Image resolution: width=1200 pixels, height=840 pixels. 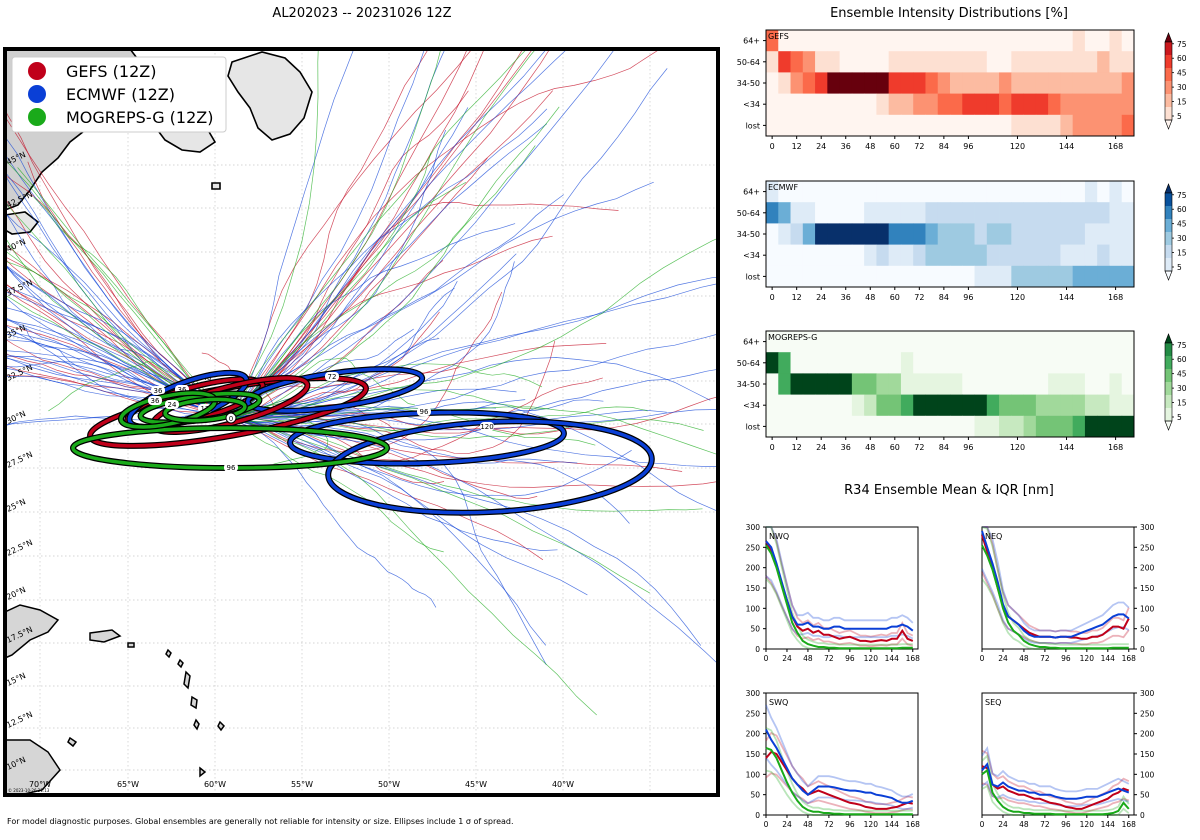 What do you see at coordinates (1182, 345) in the screenshot?
I see `colorbar-tick-label: 75` at bounding box center [1182, 345].